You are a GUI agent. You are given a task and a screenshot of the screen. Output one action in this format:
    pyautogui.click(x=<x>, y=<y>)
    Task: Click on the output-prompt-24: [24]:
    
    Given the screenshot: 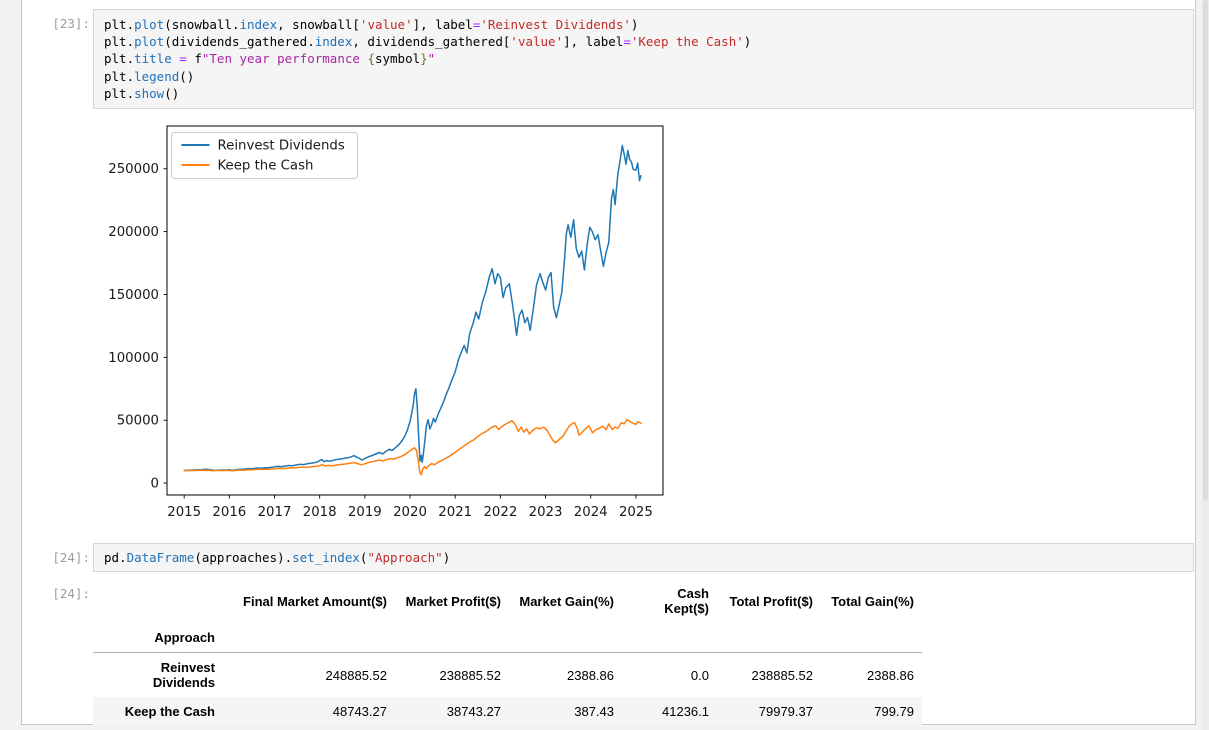 What is the action you would take?
    pyautogui.click(x=71, y=593)
    